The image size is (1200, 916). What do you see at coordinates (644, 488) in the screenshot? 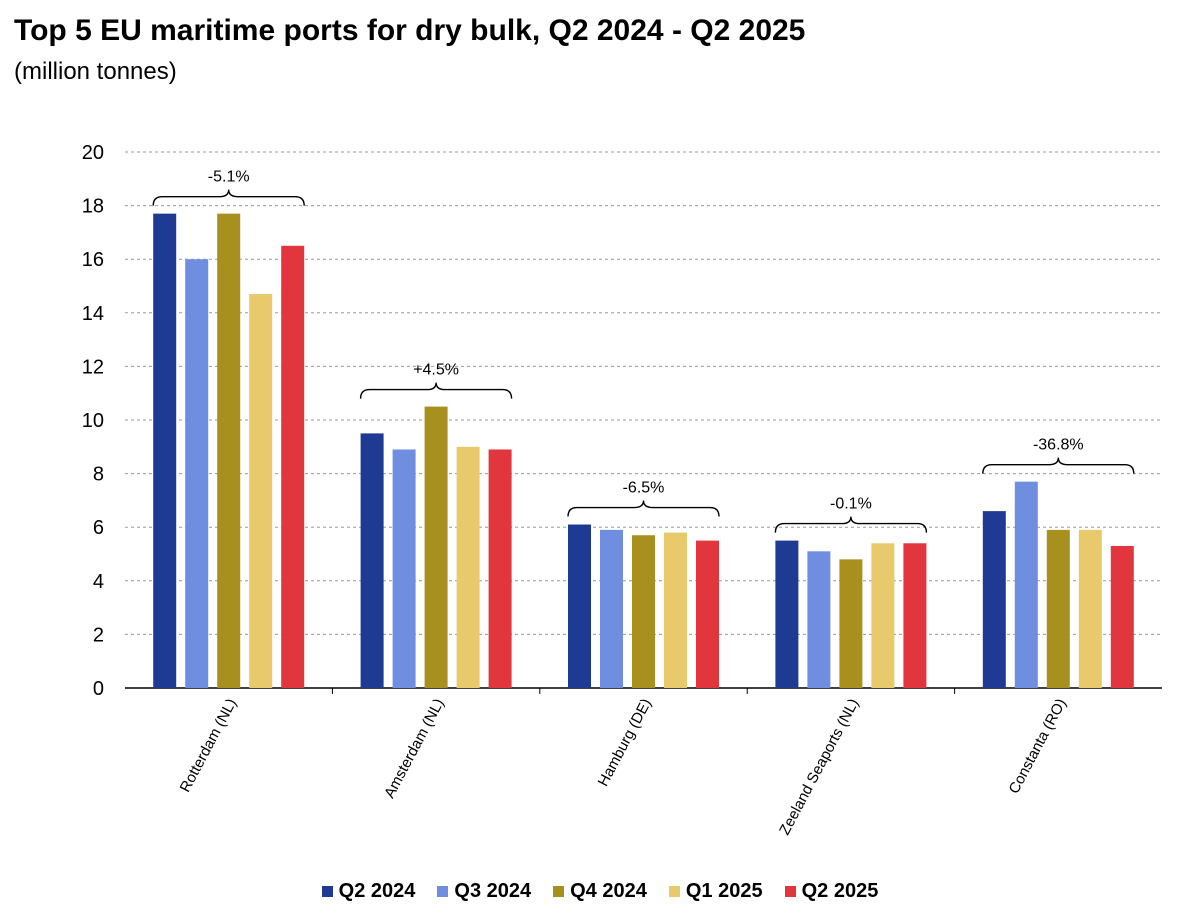
I see `annotation-label: -6.5%` at bounding box center [644, 488].